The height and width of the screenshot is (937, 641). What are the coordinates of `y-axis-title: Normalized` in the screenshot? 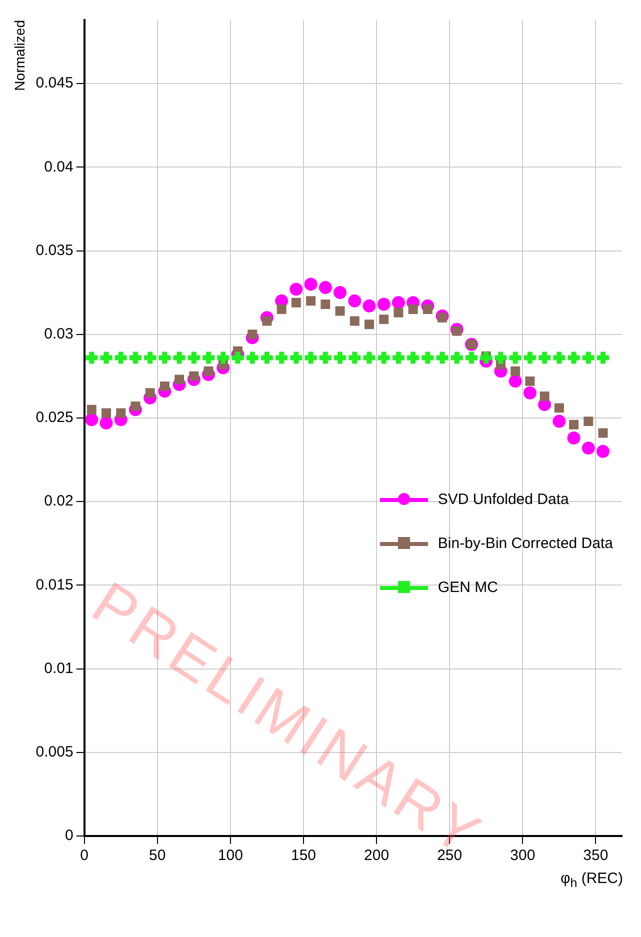 It's located at (19, 55).